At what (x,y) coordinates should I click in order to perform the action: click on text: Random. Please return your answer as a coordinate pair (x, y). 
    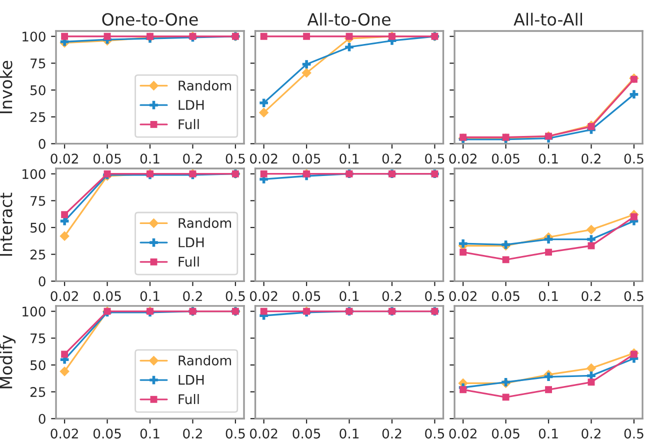
    Looking at the image, I should click on (205, 360).